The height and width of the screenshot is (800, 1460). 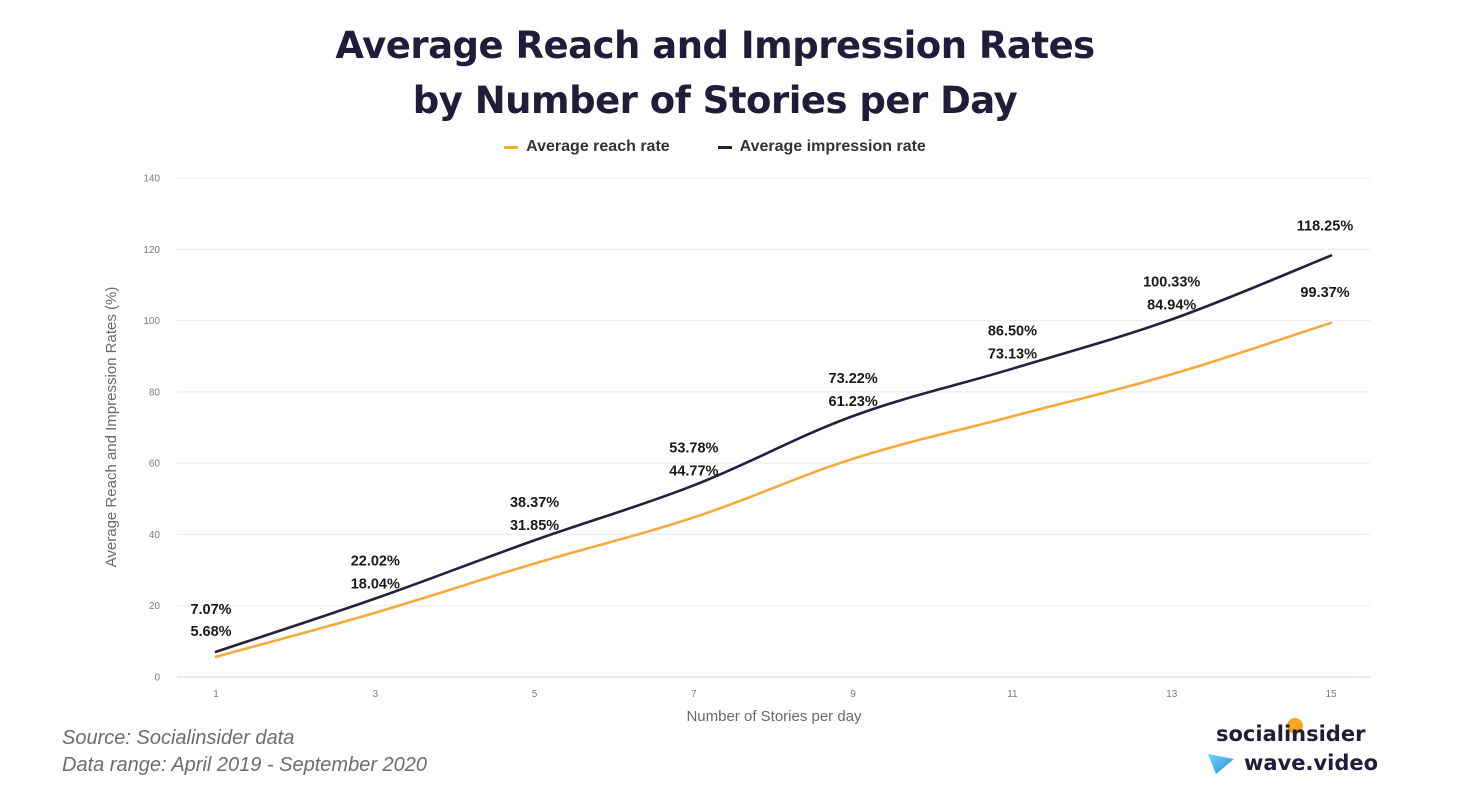 I want to click on data-label-impression: 53.78%, so click(x=693, y=448).